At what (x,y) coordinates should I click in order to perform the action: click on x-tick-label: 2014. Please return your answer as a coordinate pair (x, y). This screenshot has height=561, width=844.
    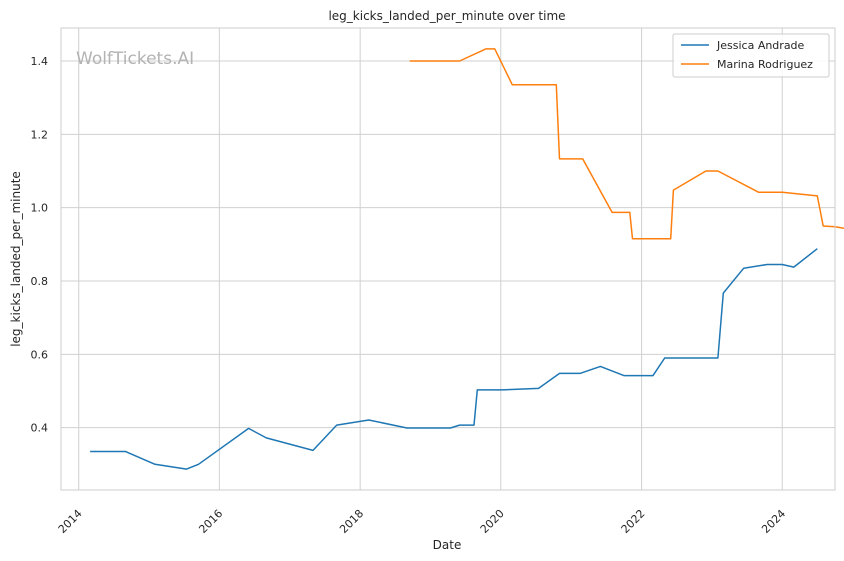
    Looking at the image, I should click on (70, 521).